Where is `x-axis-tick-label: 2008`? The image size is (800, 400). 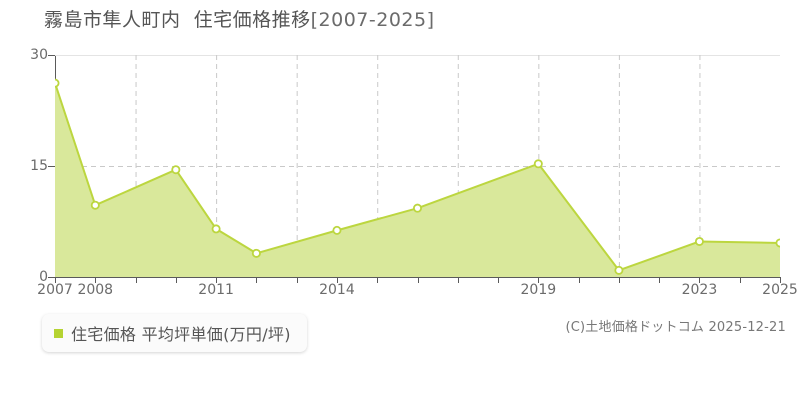 x-axis-tick-label: 2008 is located at coordinates (95, 290).